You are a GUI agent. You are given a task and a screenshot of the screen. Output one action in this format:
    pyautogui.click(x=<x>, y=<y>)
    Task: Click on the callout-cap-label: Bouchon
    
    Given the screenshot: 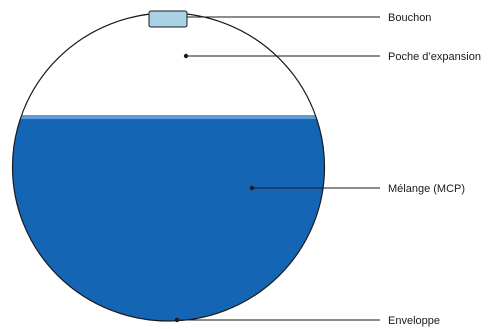 What is the action you would take?
    pyautogui.click(x=409, y=18)
    